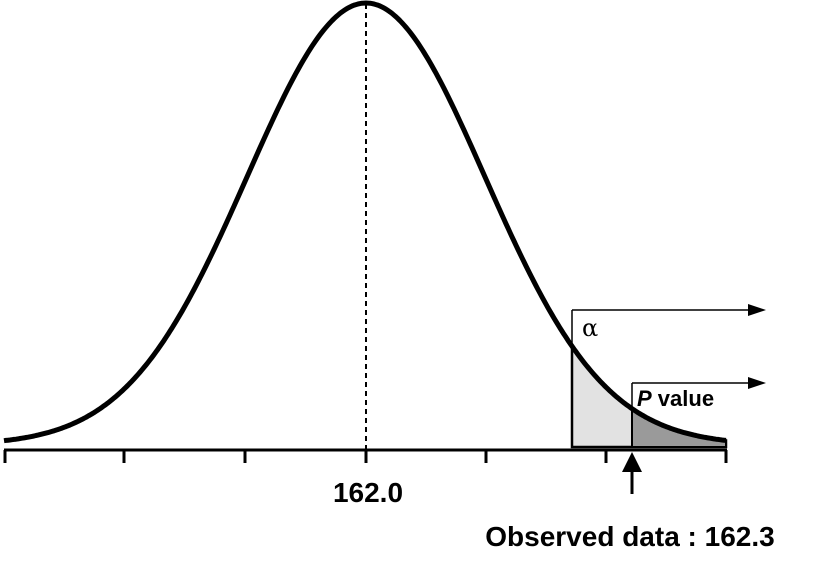 This screenshot has width=823, height=580. What do you see at coordinates (632, 462) in the screenshot?
I see `observed-arrow-head` at bounding box center [632, 462].